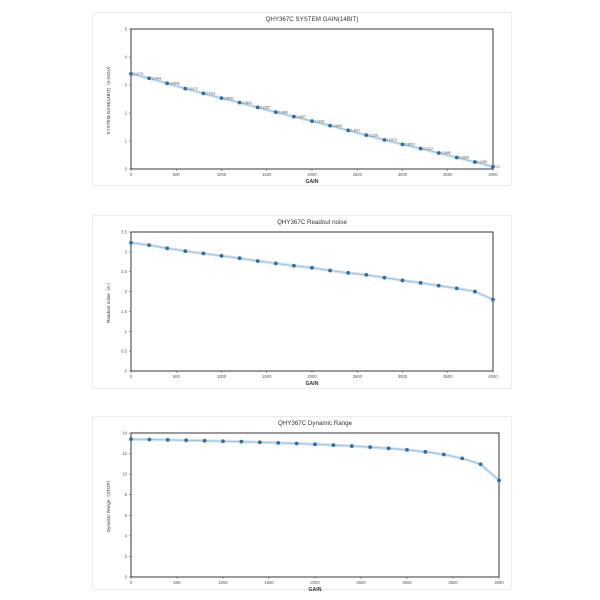 The image size is (600, 600). I want to click on data-label: 0.7222, so click(428, 149).